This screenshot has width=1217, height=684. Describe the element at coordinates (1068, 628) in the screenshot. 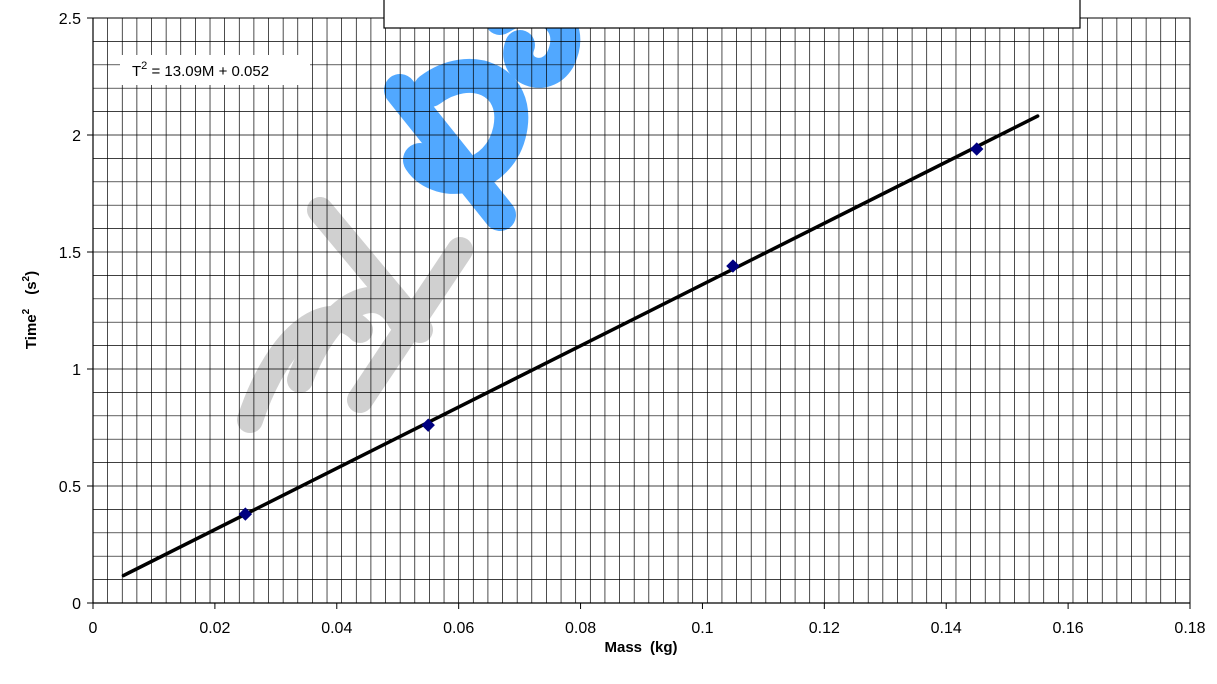

I see `x-tick-label: 0.16` at that location.